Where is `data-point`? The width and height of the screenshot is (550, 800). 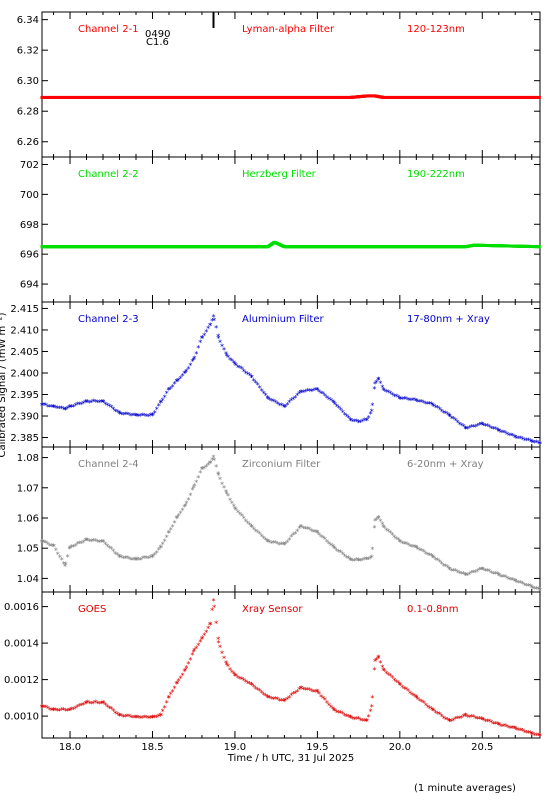
data-point is located at coordinates (539, 97).